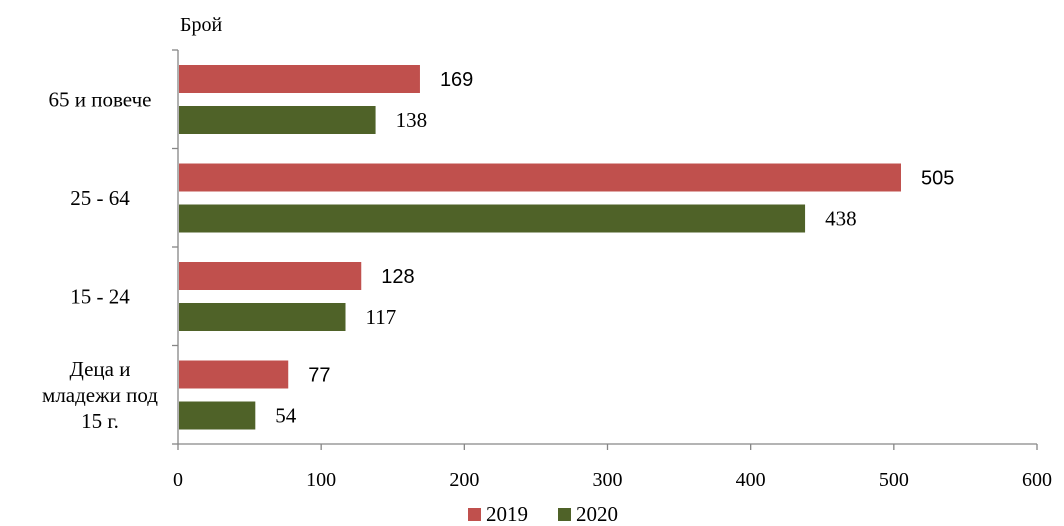  I want to click on legend-label: 2019, so click(507, 514).